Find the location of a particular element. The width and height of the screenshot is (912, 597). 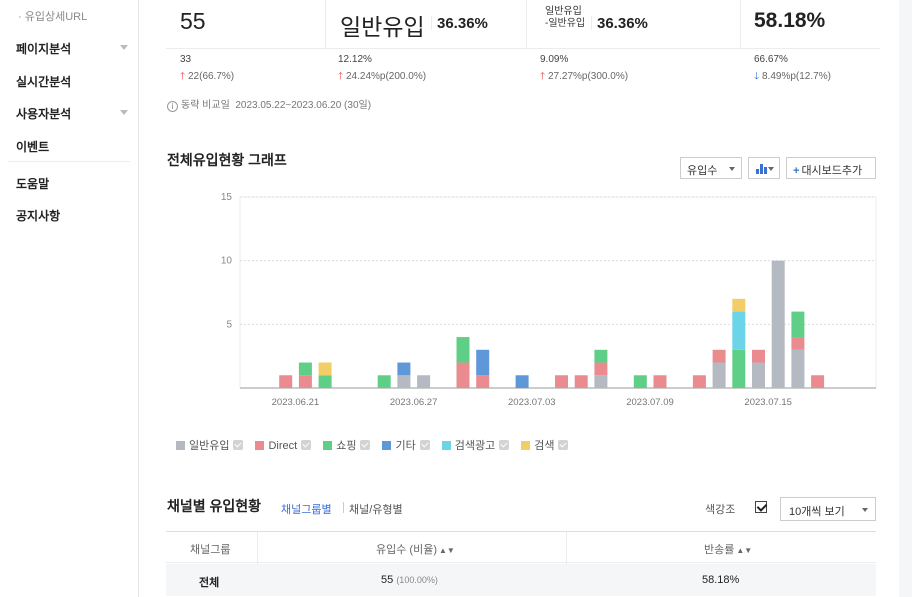

info-icon: i is located at coordinates (172, 106).